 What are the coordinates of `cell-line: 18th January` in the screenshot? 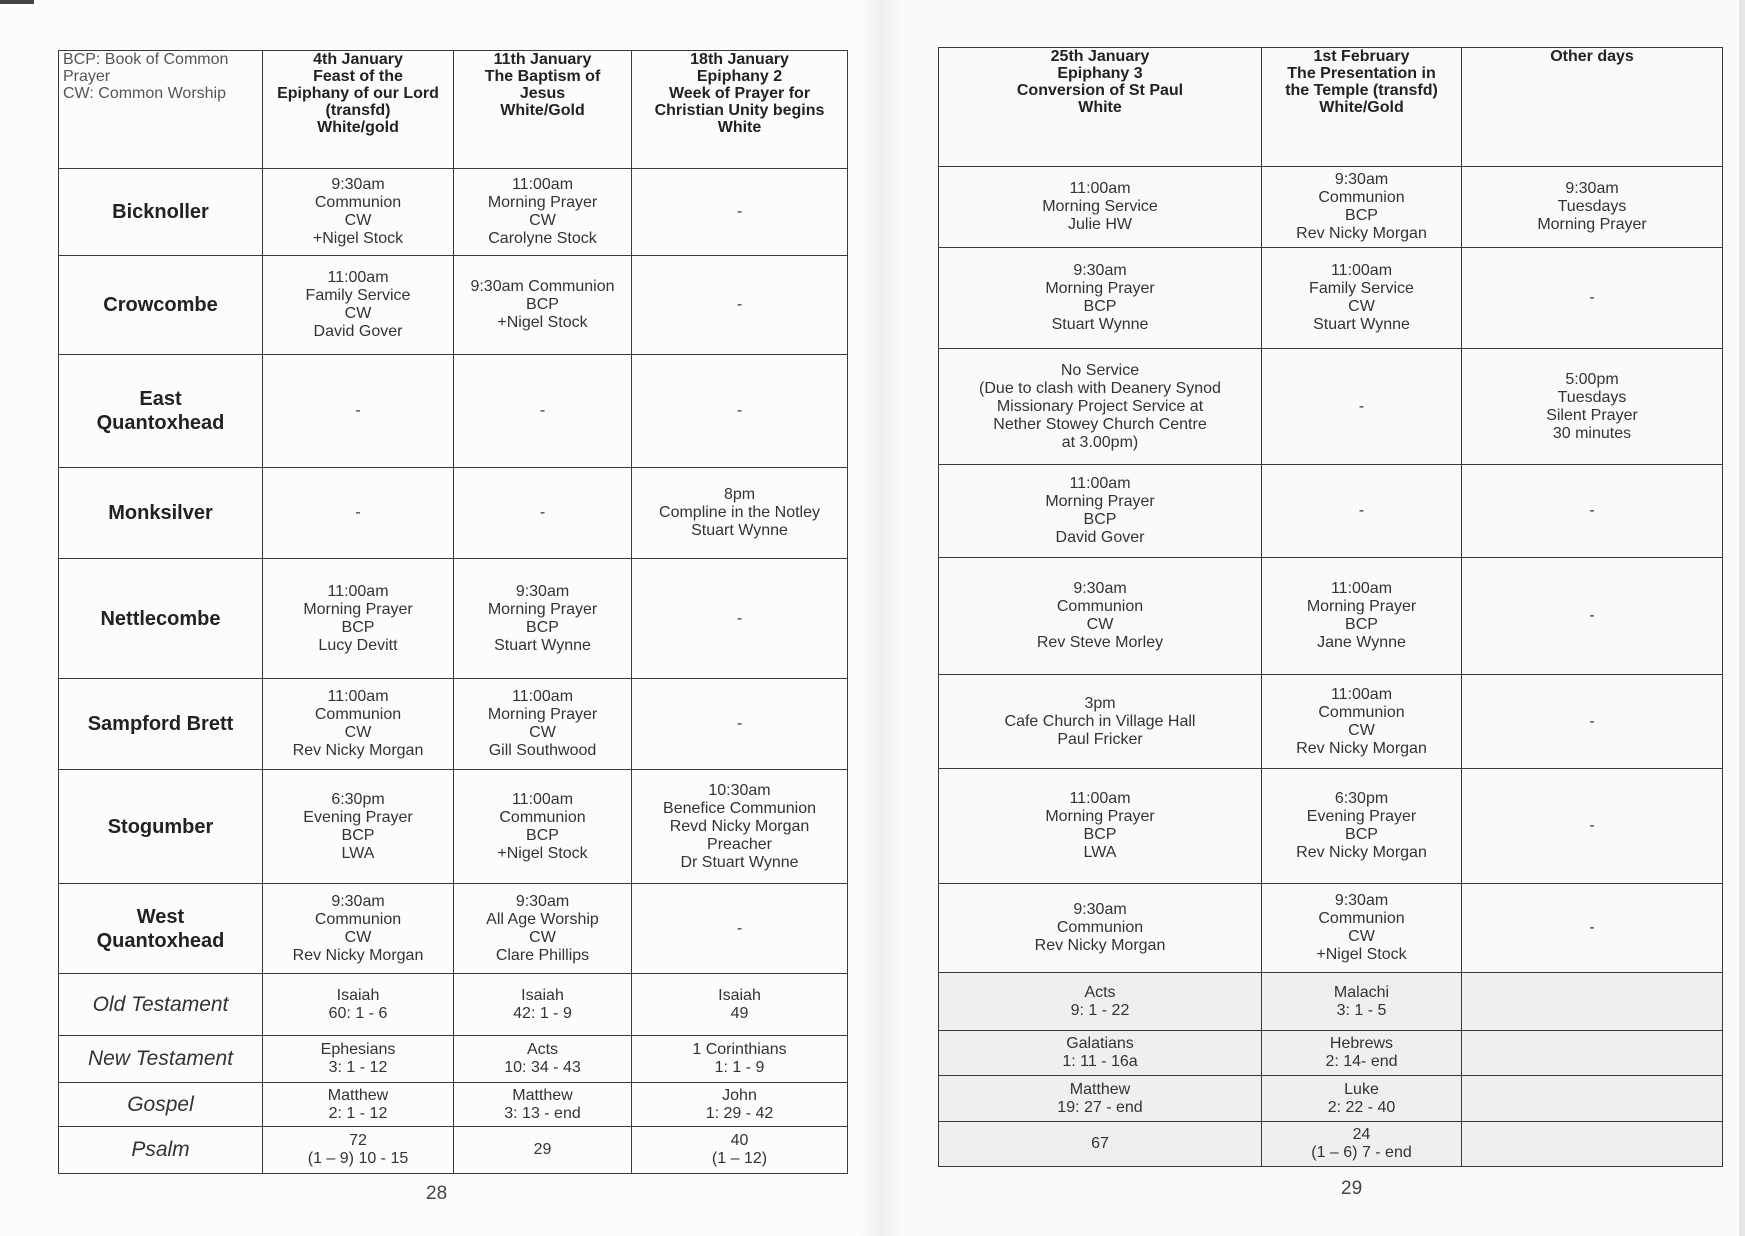 It's located at (739, 59).